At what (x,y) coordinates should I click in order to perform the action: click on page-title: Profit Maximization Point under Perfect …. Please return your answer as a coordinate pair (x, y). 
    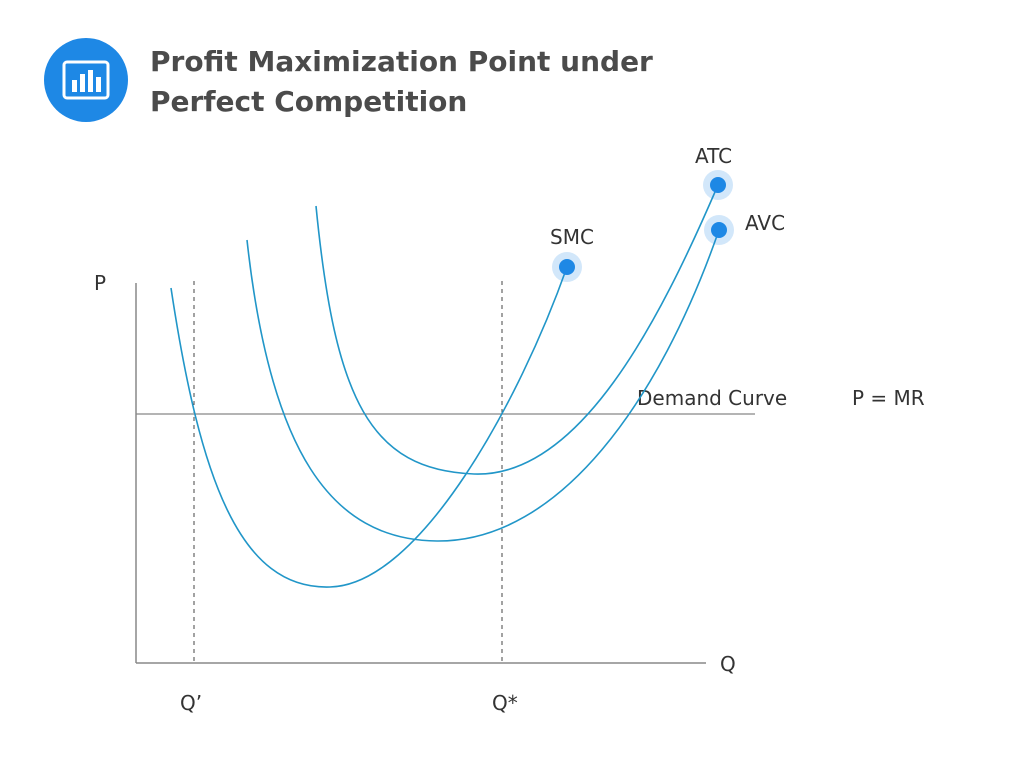
    Looking at the image, I should click on (401, 82).